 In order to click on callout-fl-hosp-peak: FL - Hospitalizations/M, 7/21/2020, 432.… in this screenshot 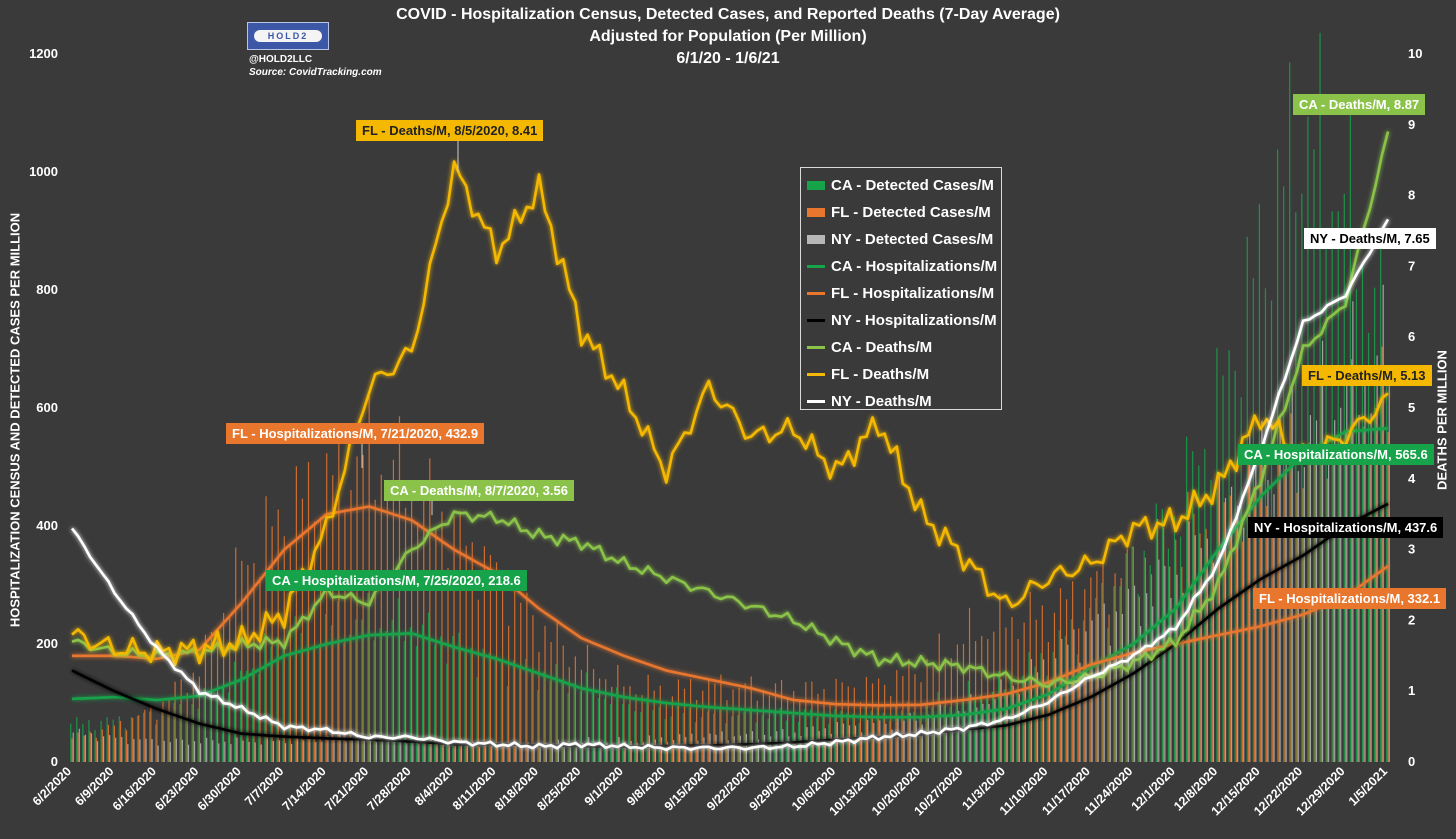, I will do `click(355, 433)`.